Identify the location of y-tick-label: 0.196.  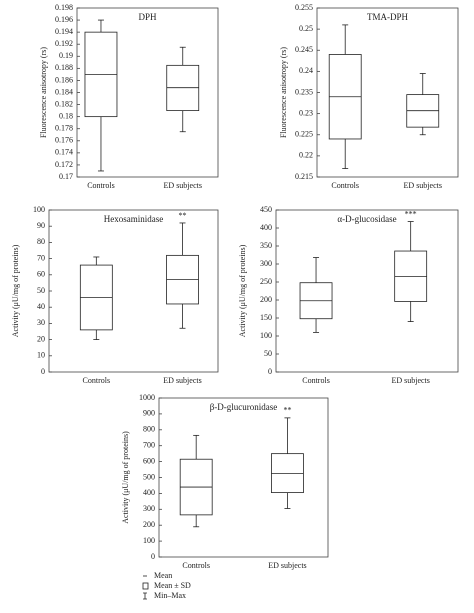
(64, 19).